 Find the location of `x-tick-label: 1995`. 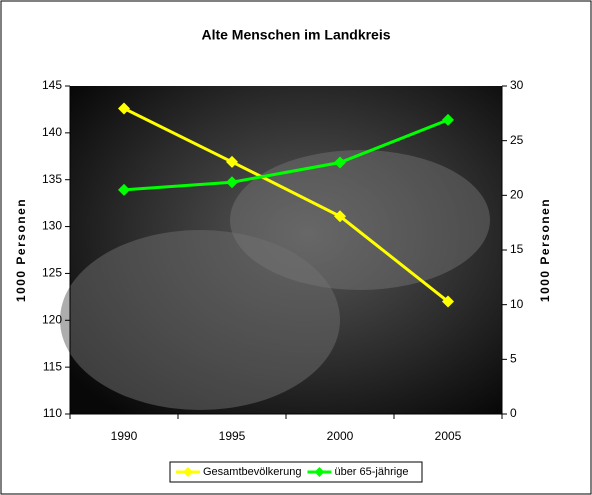

x-tick-label: 1995 is located at coordinates (232, 436).